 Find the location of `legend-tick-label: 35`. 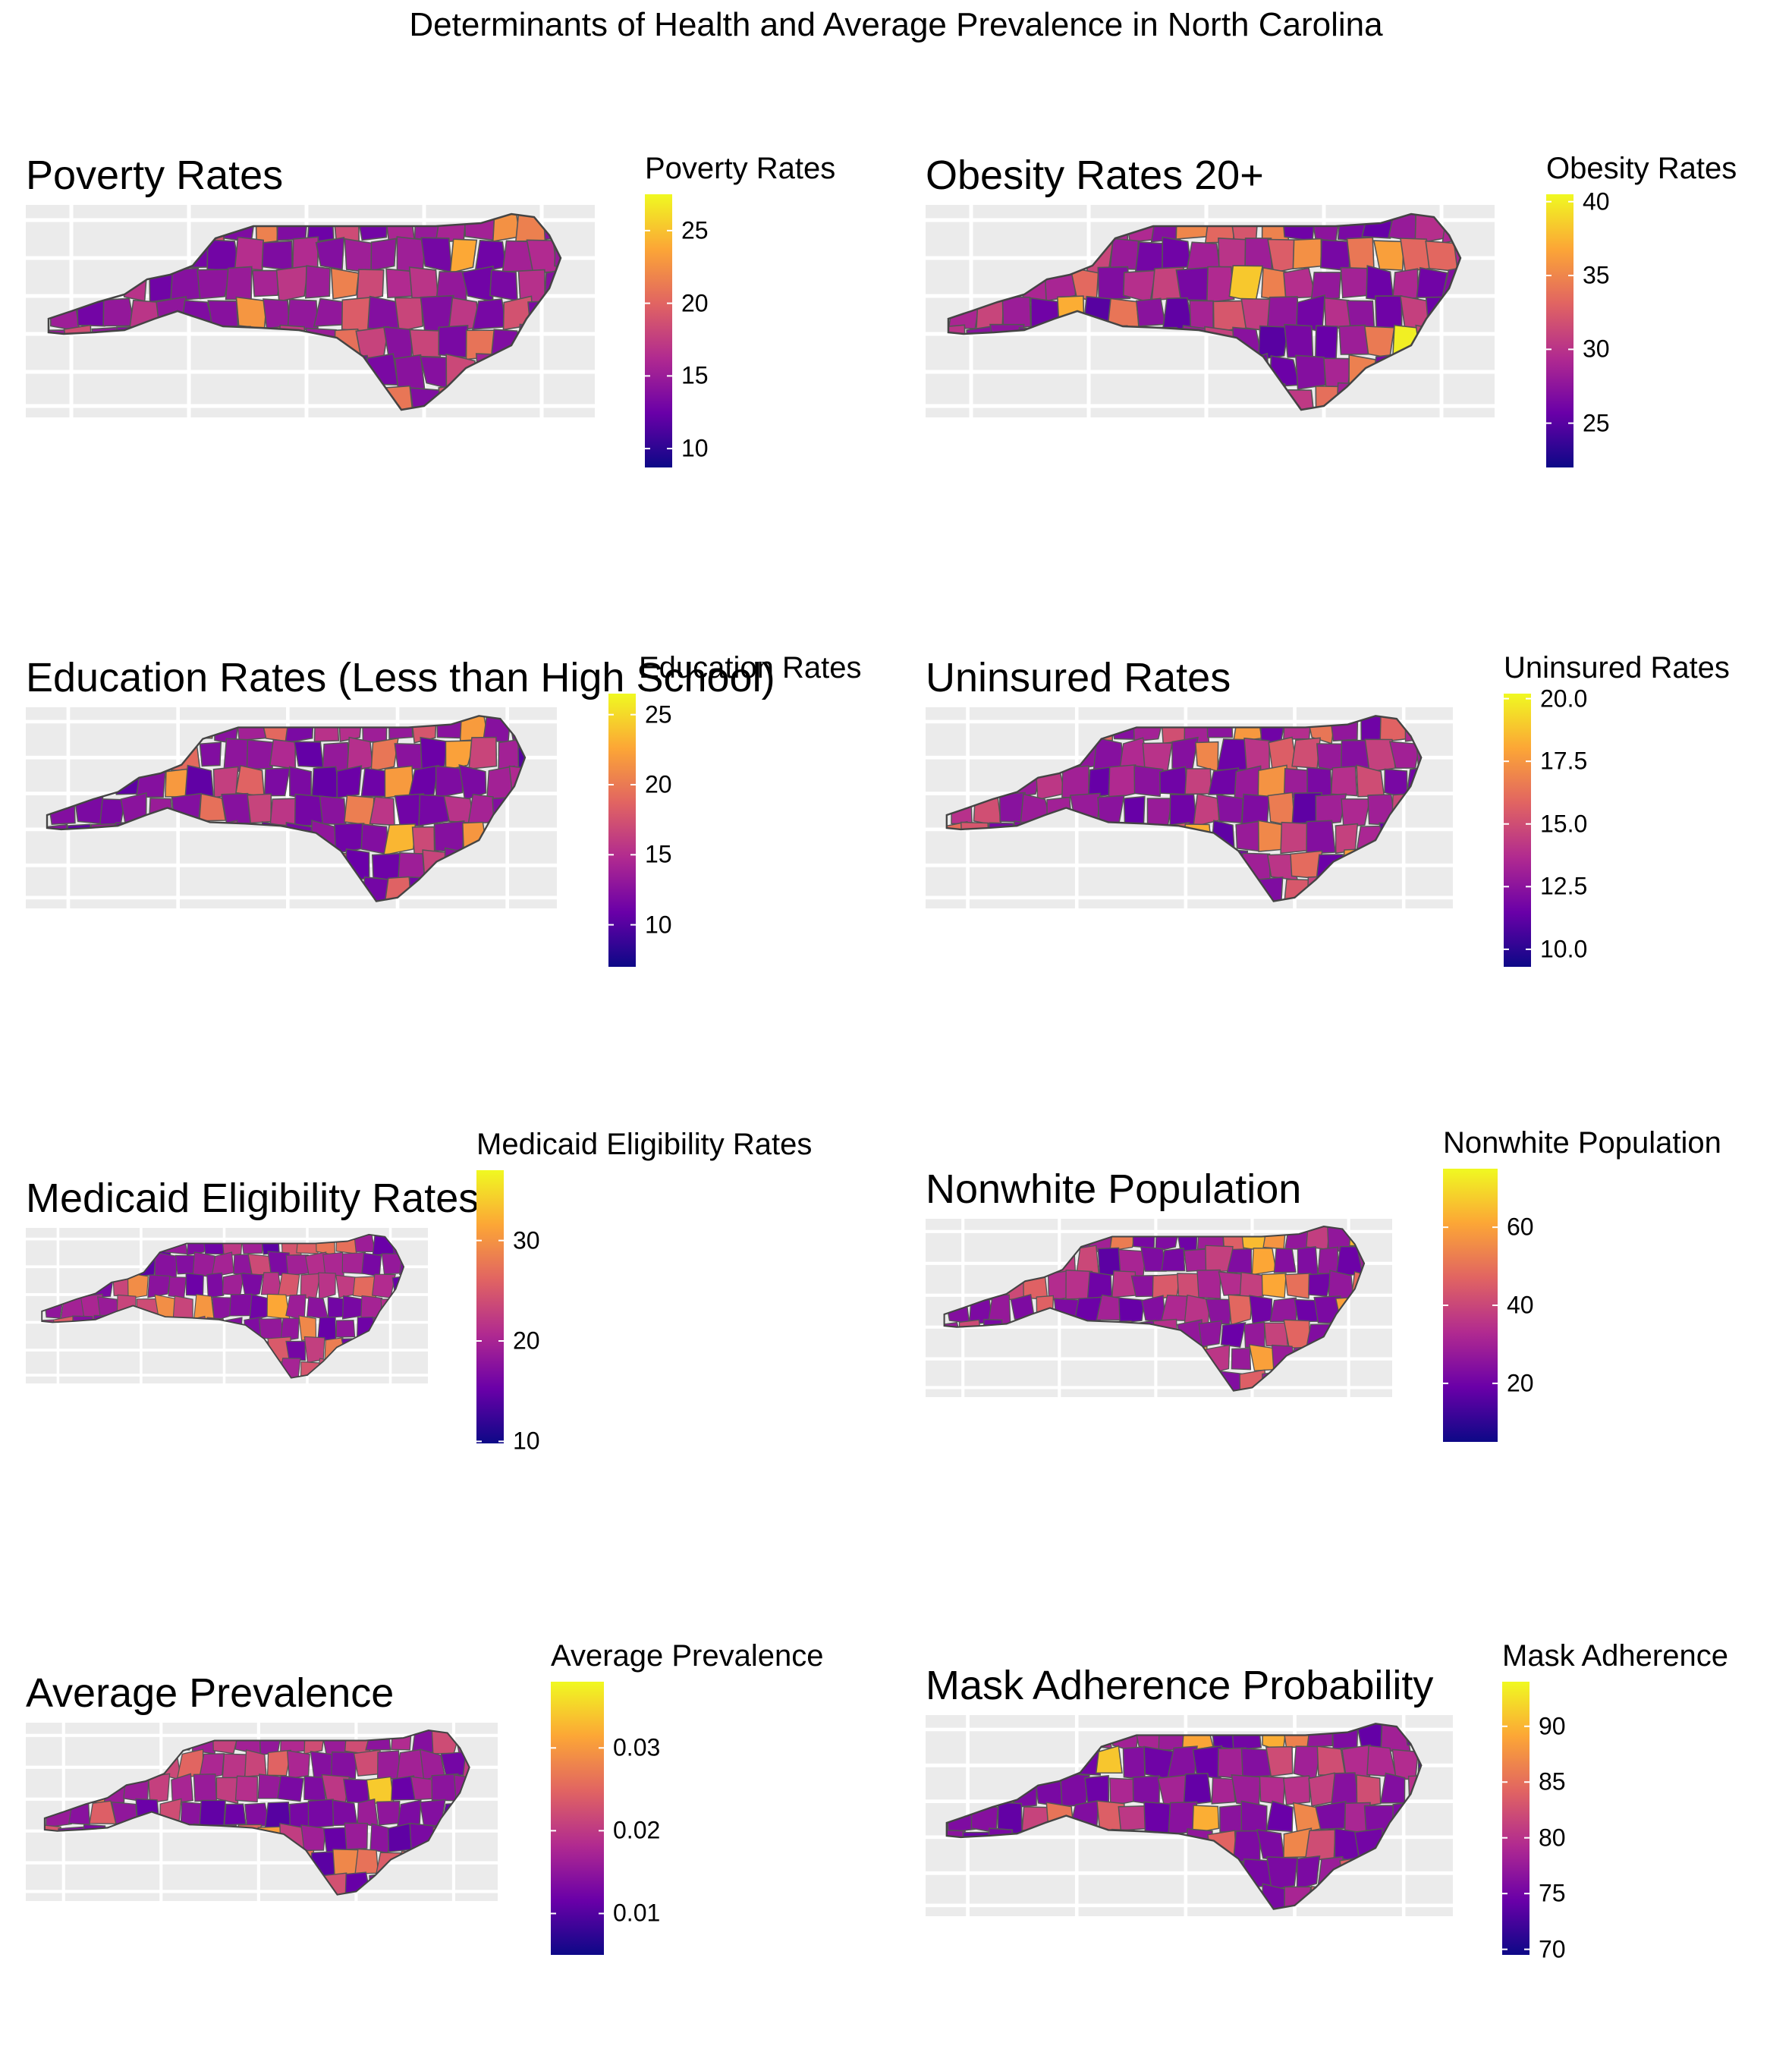

legend-tick-label: 35 is located at coordinates (1597, 275).